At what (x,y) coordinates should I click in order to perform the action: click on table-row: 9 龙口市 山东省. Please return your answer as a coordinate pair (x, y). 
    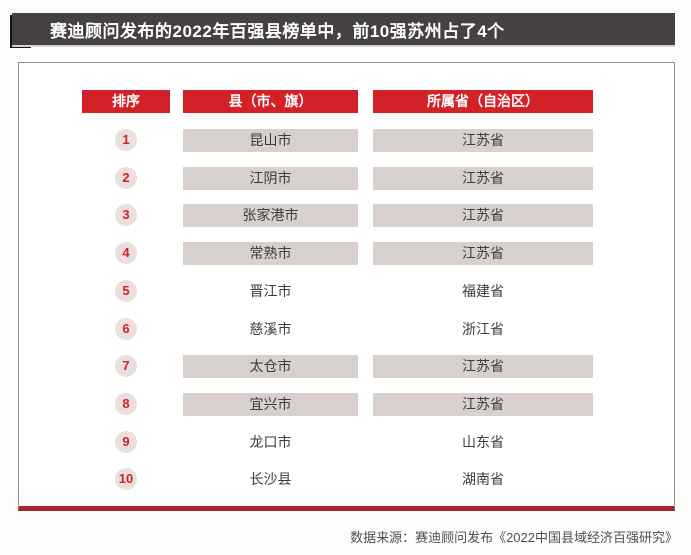
    Looking at the image, I should click on (345, 442).